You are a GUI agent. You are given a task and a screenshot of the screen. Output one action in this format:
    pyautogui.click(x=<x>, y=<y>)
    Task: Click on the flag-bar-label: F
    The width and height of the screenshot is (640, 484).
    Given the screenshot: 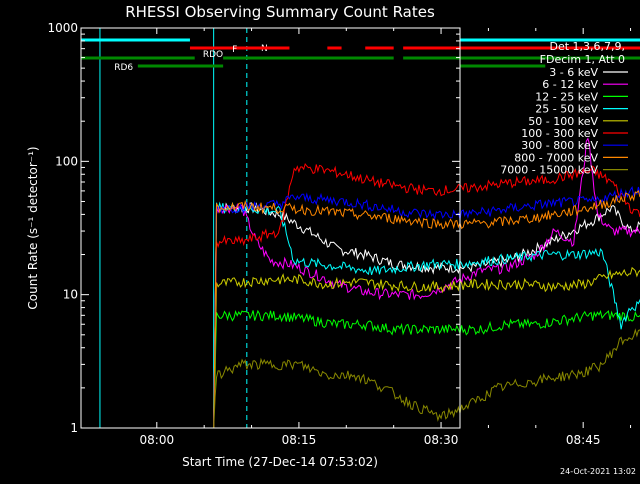 What is the action you would take?
    pyautogui.click(x=234, y=50)
    